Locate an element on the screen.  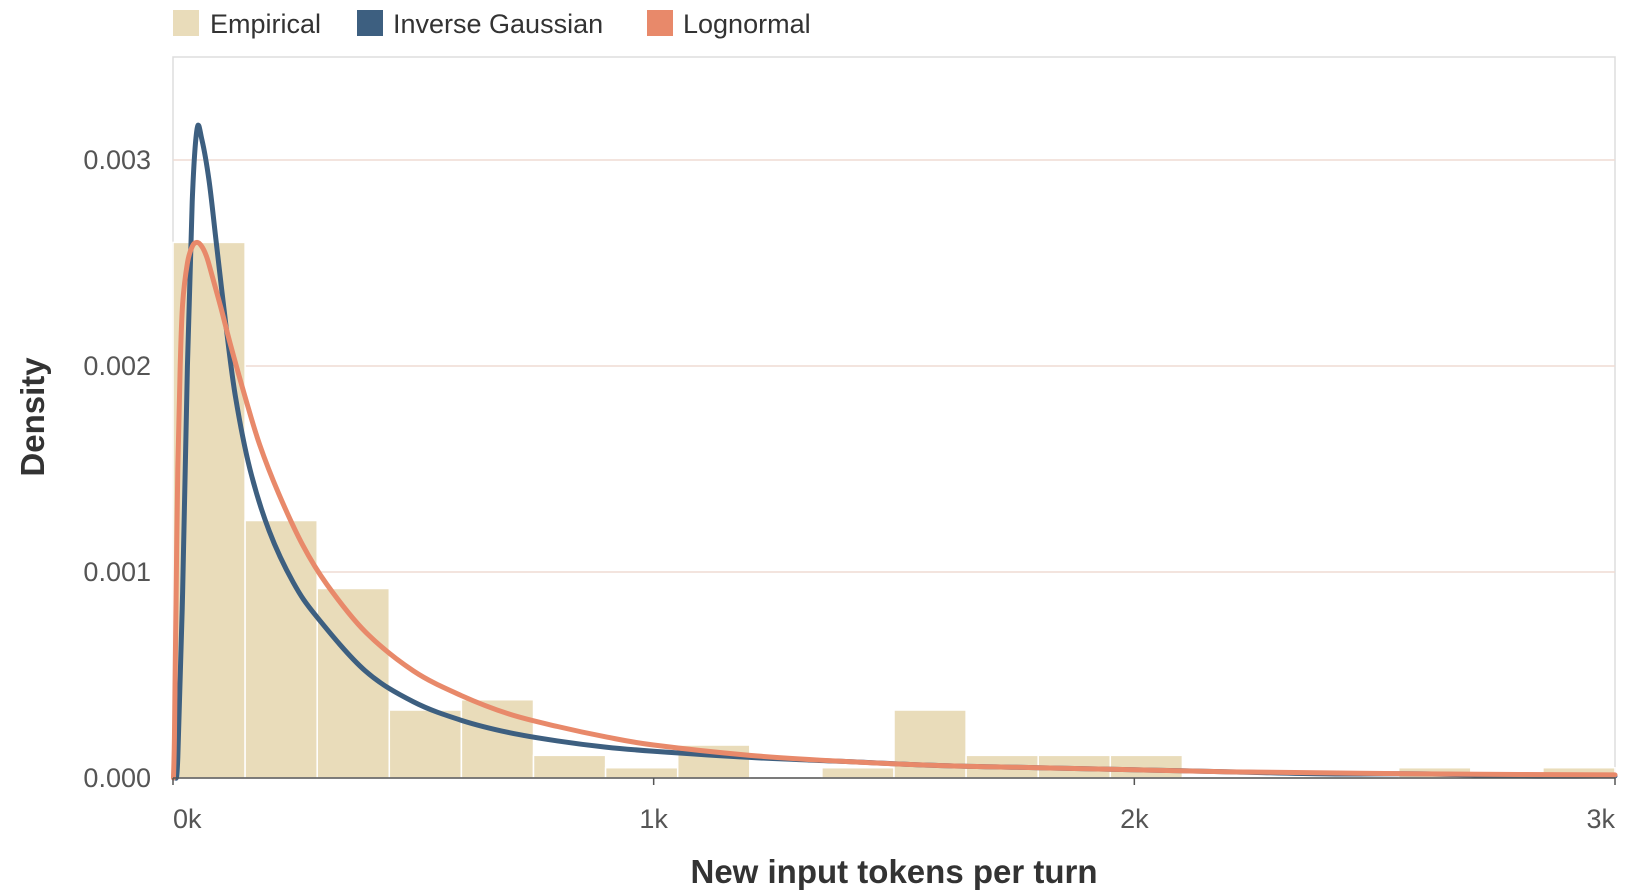
y-tick-label: 0.001 is located at coordinates (117, 572).